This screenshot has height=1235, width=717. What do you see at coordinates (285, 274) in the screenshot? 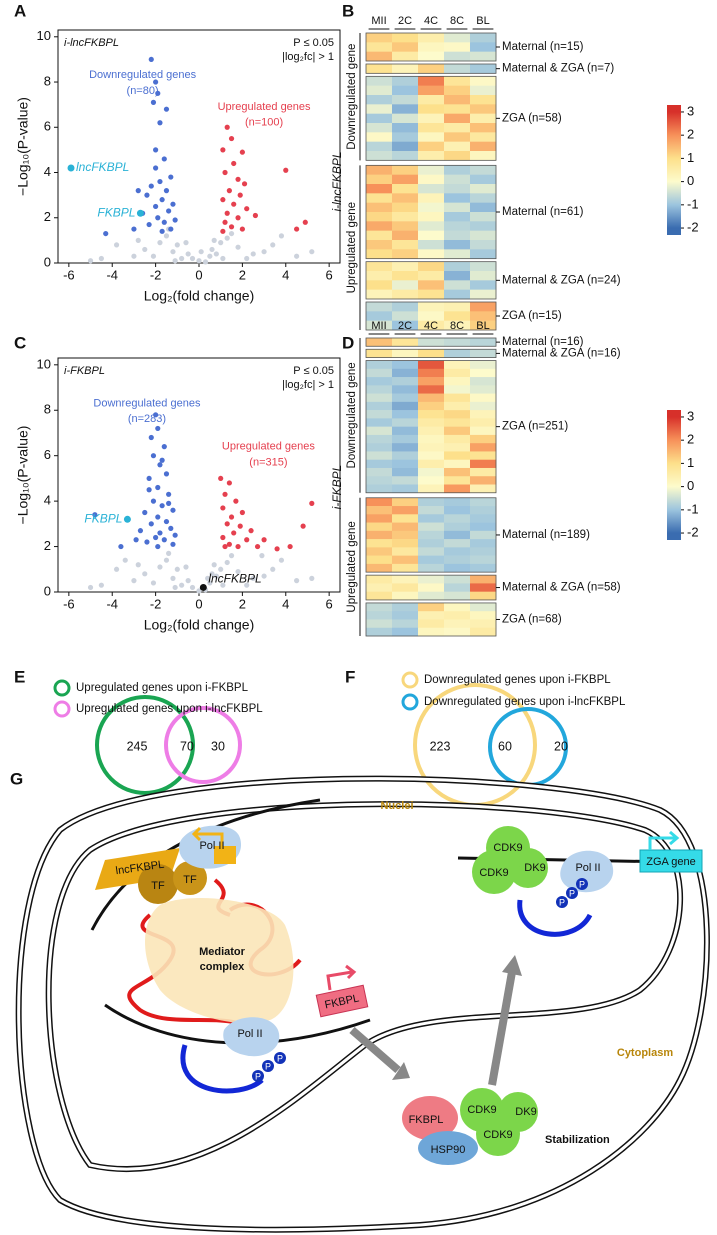
I see `x-tick-label: 4` at bounding box center [285, 274].